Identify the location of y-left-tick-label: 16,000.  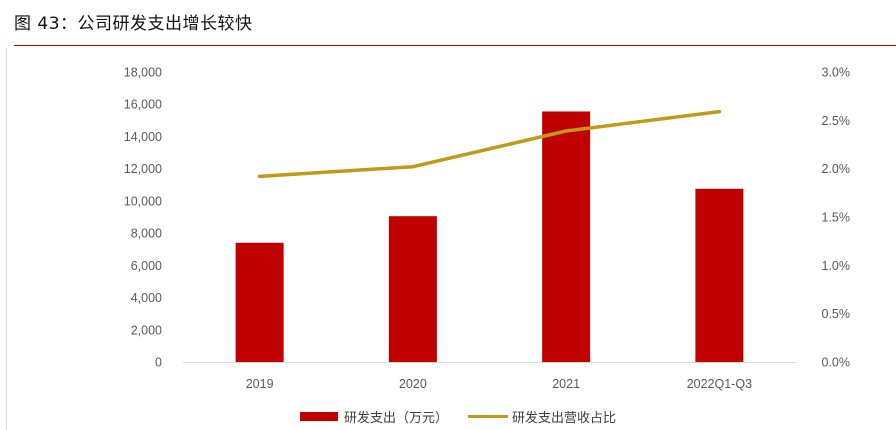
(143, 105).